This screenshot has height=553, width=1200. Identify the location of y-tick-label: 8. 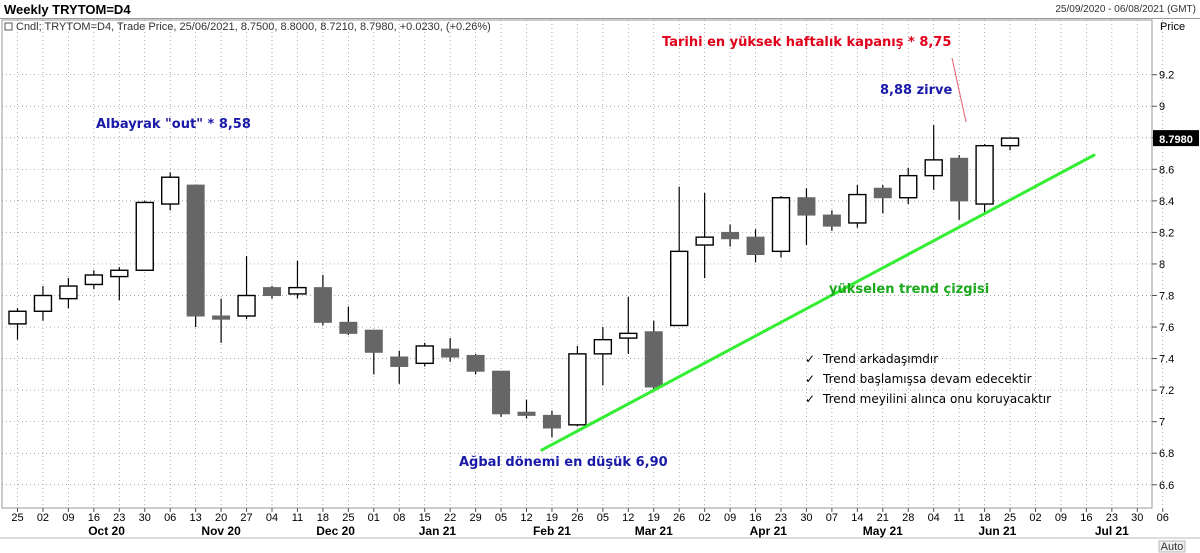
(1162, 265).